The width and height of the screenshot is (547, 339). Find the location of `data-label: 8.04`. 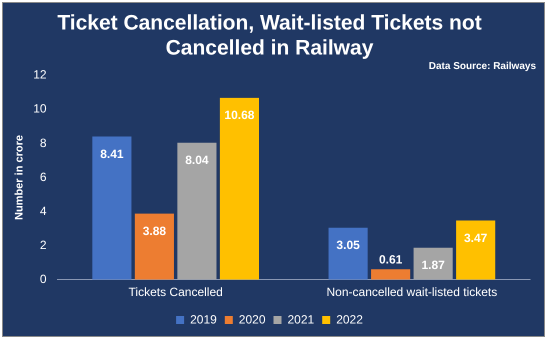

data-label: 8.04 is located at coordinates (197, 160).